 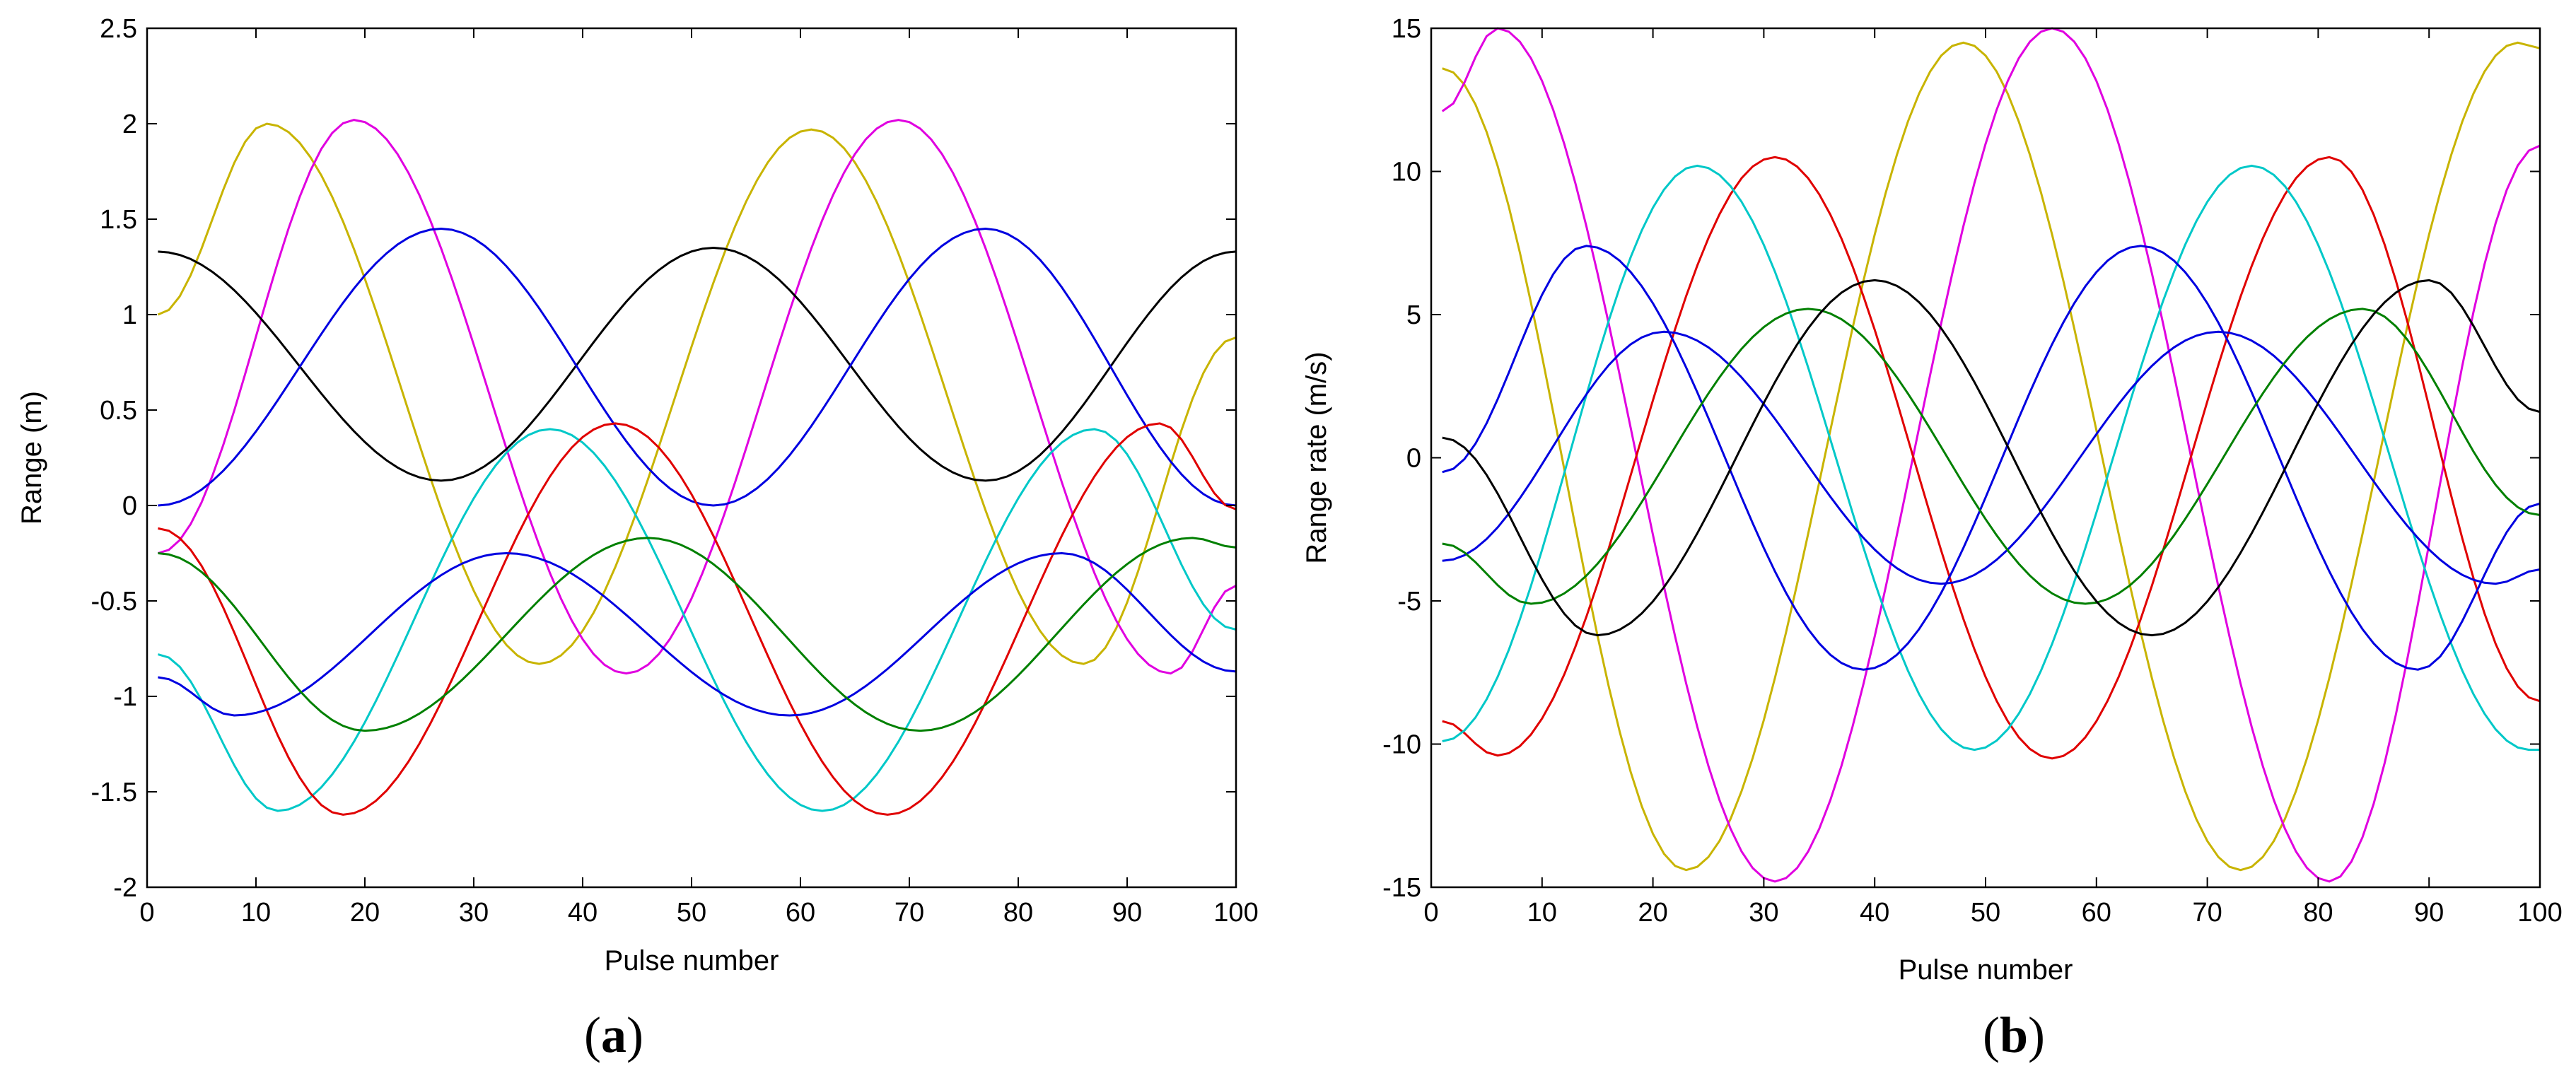 I want to click on panel-caption-letter: a, so click(x=613, y=1035).